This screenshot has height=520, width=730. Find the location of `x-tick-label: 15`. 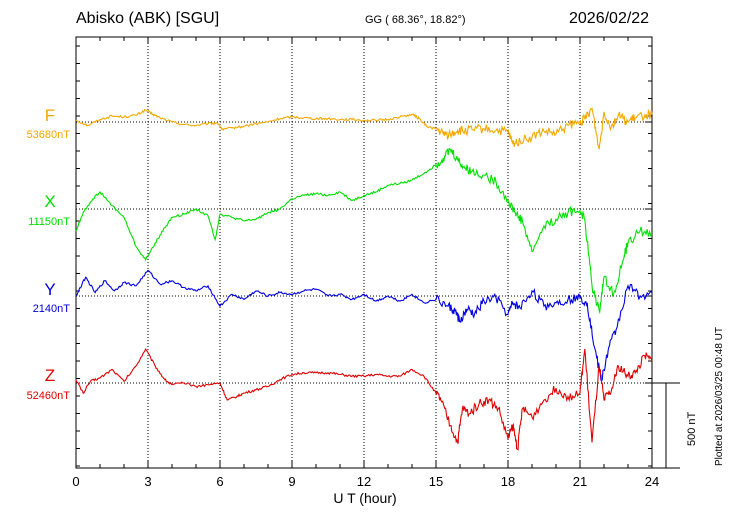

x-tick-label: 15 is located at coordinates (436, 481).